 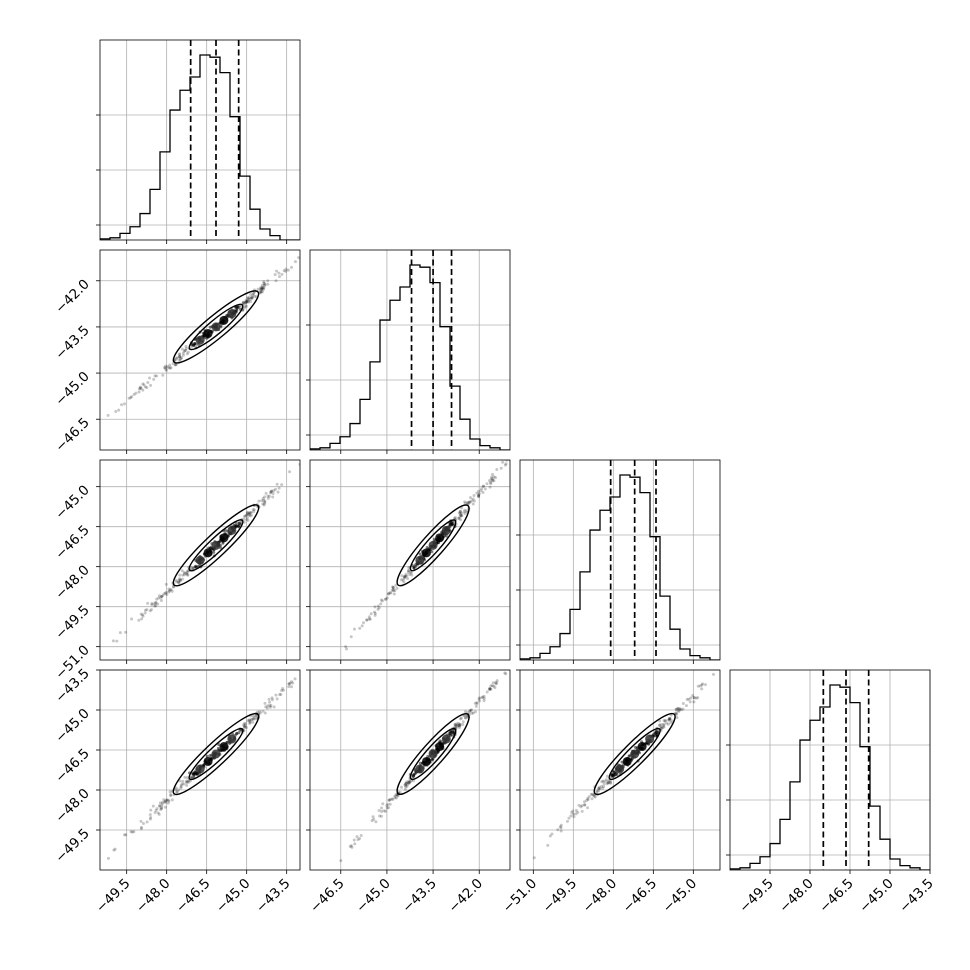 I want to click on sample-points, so click(x=424, y=762).